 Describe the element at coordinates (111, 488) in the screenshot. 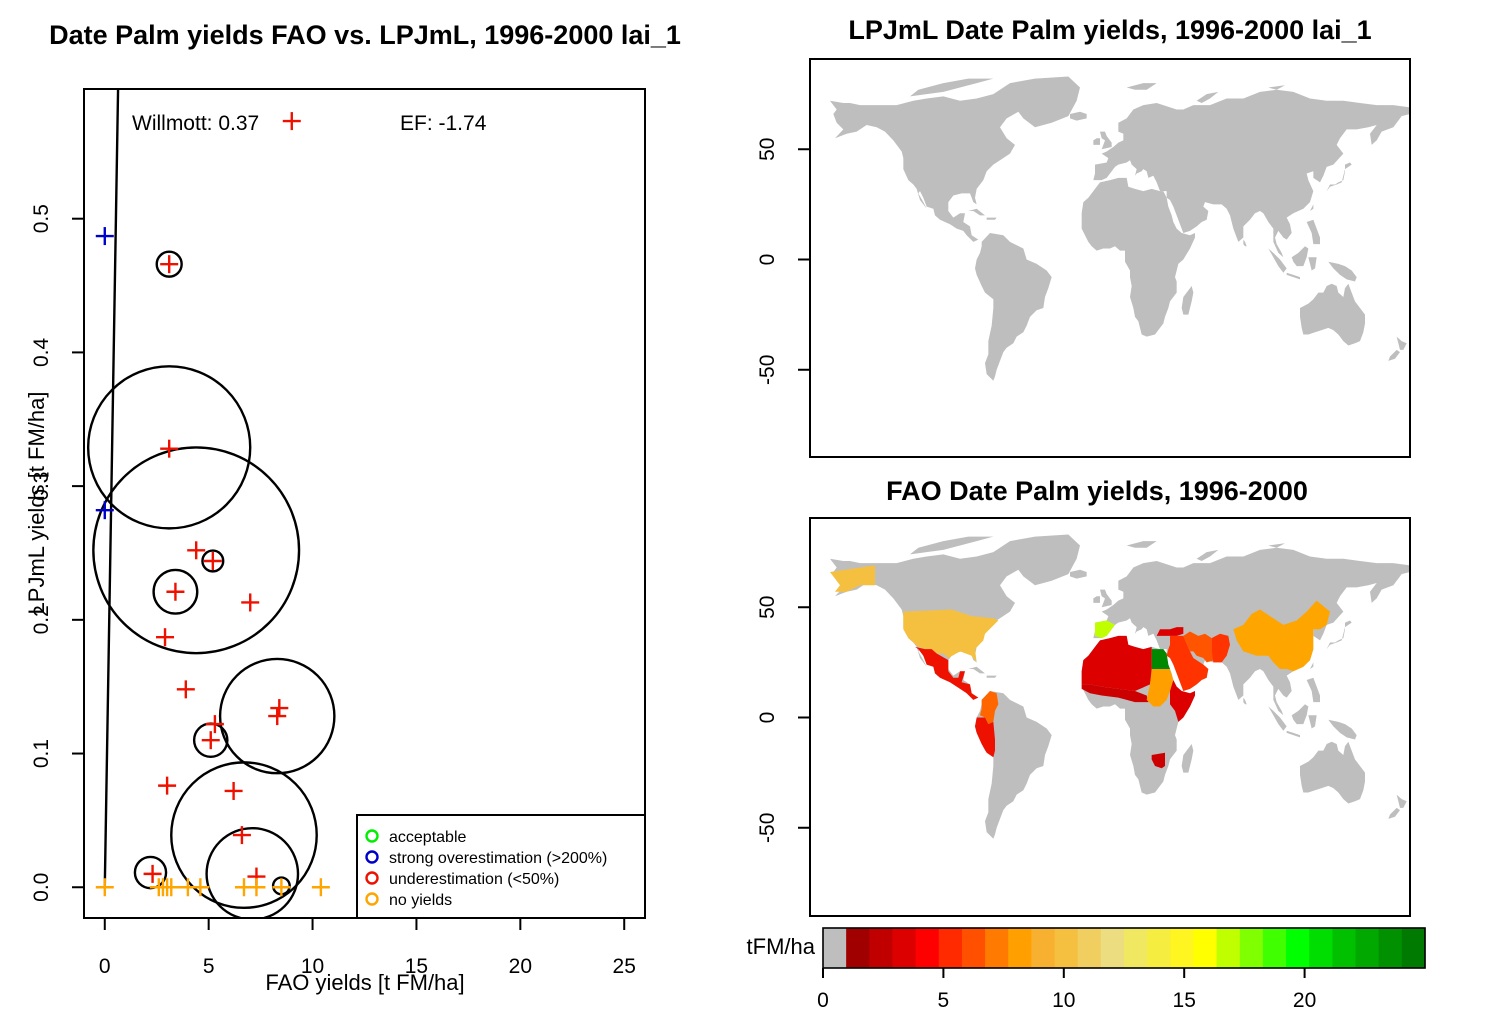

I see `reference-line` at that location.